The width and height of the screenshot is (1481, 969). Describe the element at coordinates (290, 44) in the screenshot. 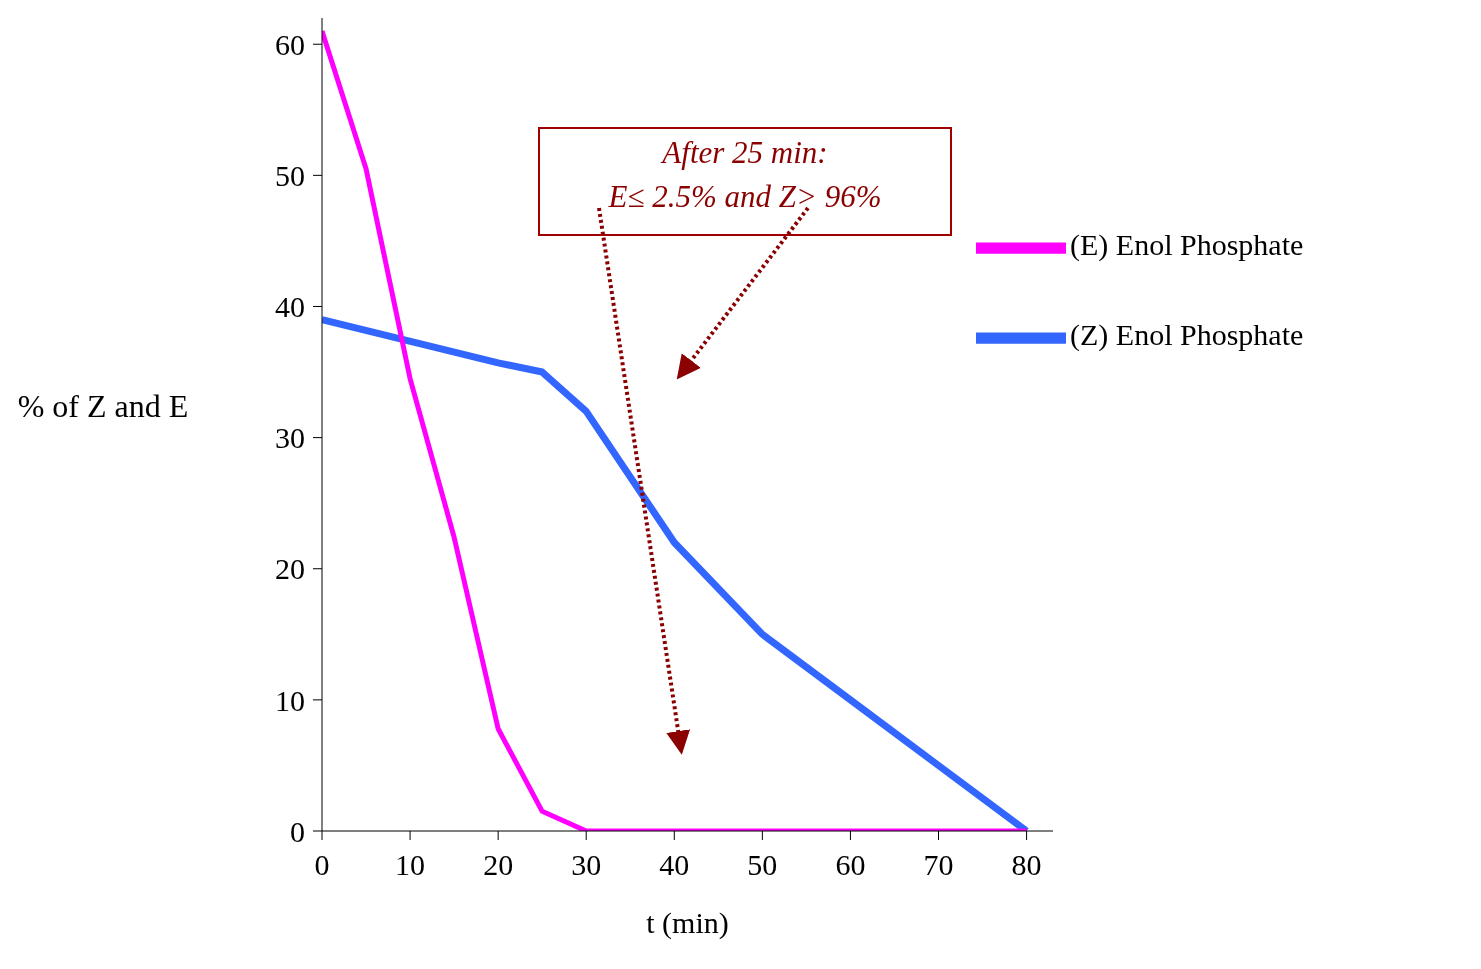

I see `y-tick-label: 60` at that location.